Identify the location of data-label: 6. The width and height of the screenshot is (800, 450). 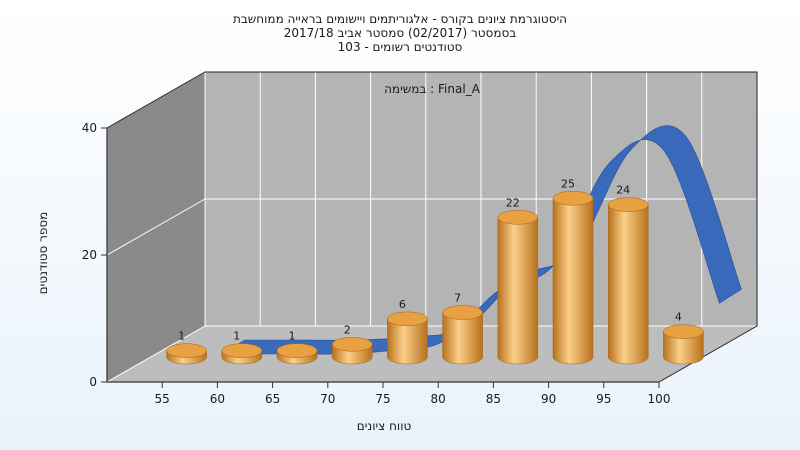
(402, 304).